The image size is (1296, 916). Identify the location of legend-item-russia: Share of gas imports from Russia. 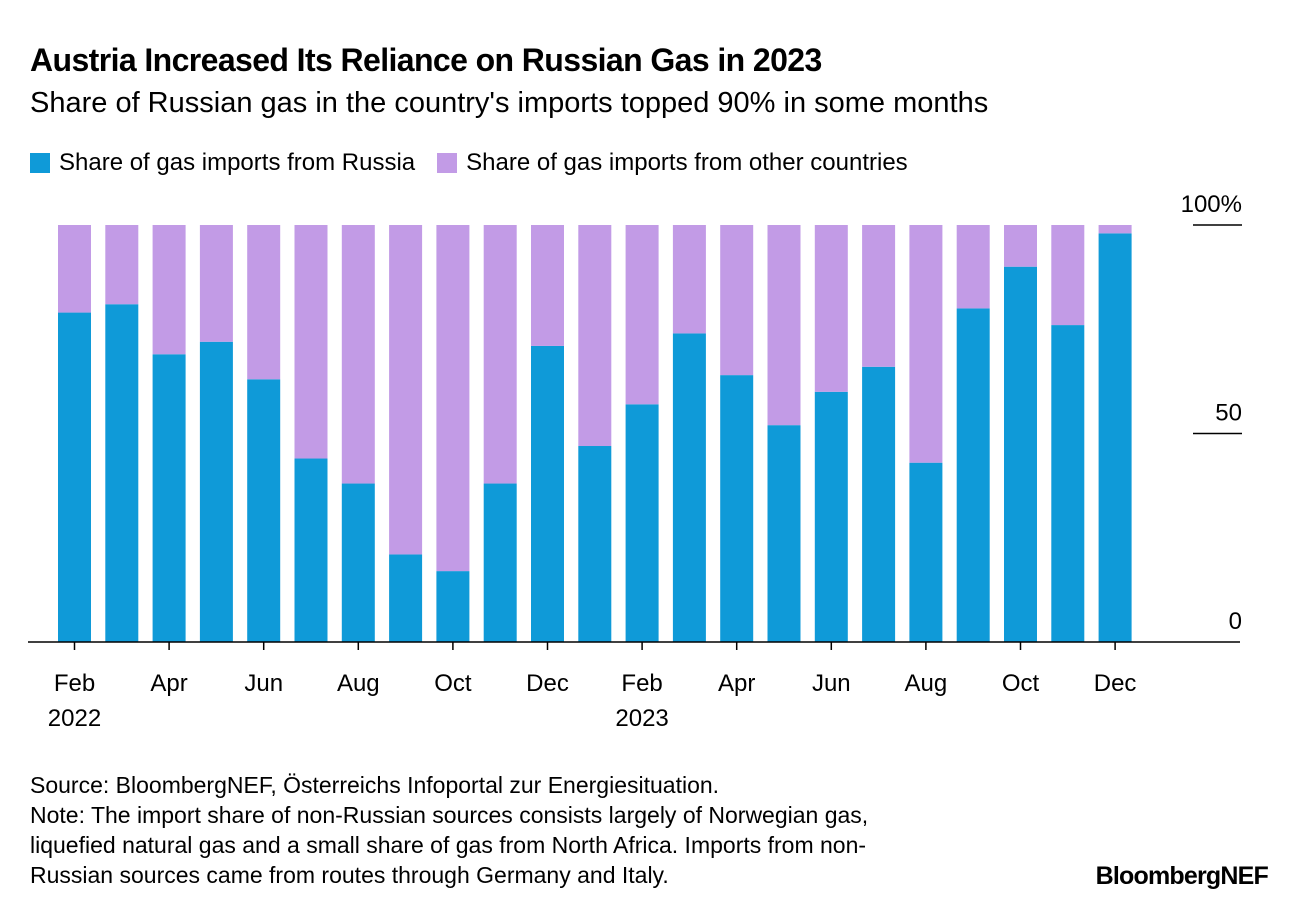
(222, 163).